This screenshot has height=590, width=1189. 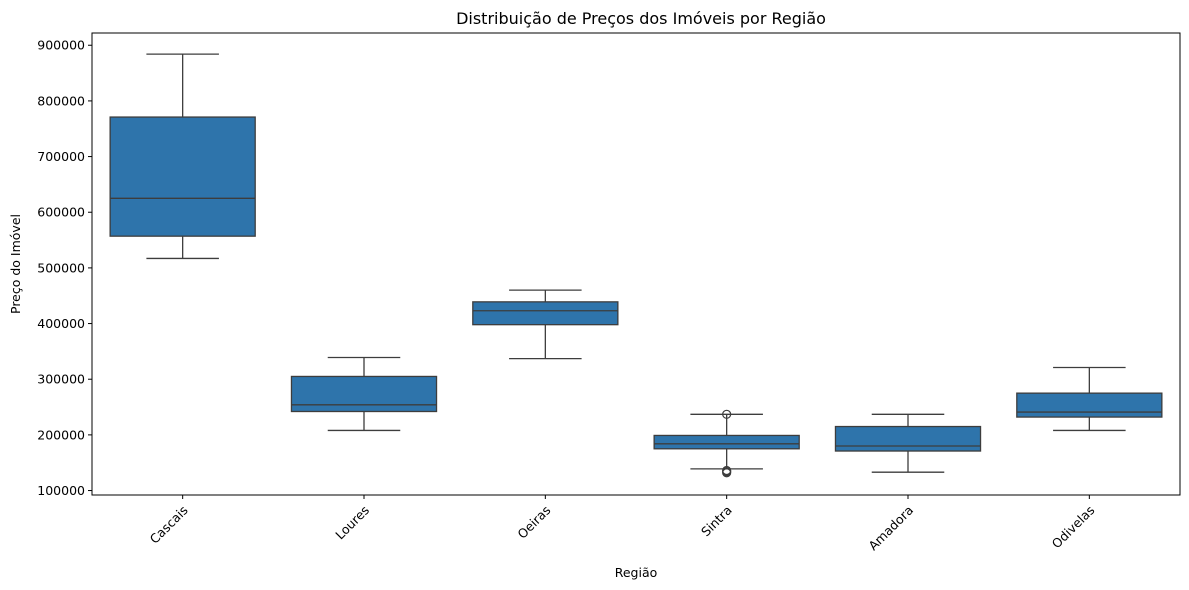 I want to click on y-tick-label: 300000, so click(x=61, y=379).